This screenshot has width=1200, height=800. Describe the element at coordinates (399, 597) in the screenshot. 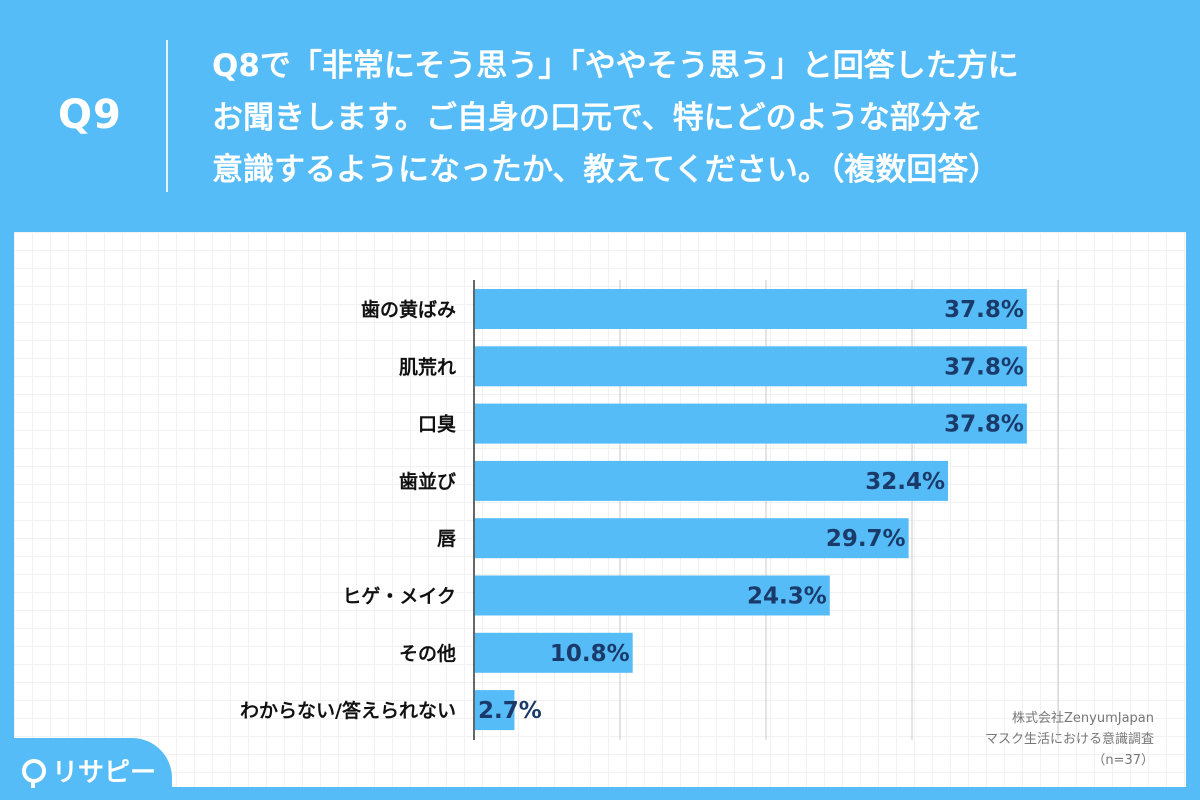

I see `category-label: ヒゲ・メイク` at that location.